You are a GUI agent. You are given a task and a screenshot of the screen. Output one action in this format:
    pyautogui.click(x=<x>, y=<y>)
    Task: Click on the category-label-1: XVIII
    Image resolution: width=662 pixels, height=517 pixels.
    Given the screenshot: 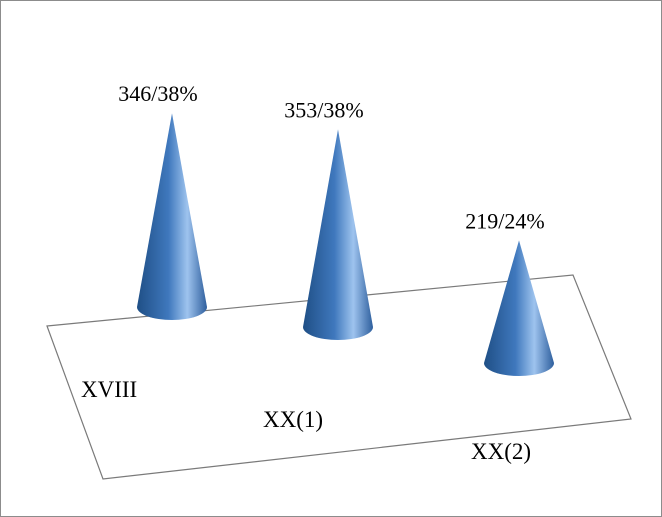 What is the action you would take?
    pyautogui.click(x=109, y=389)
    